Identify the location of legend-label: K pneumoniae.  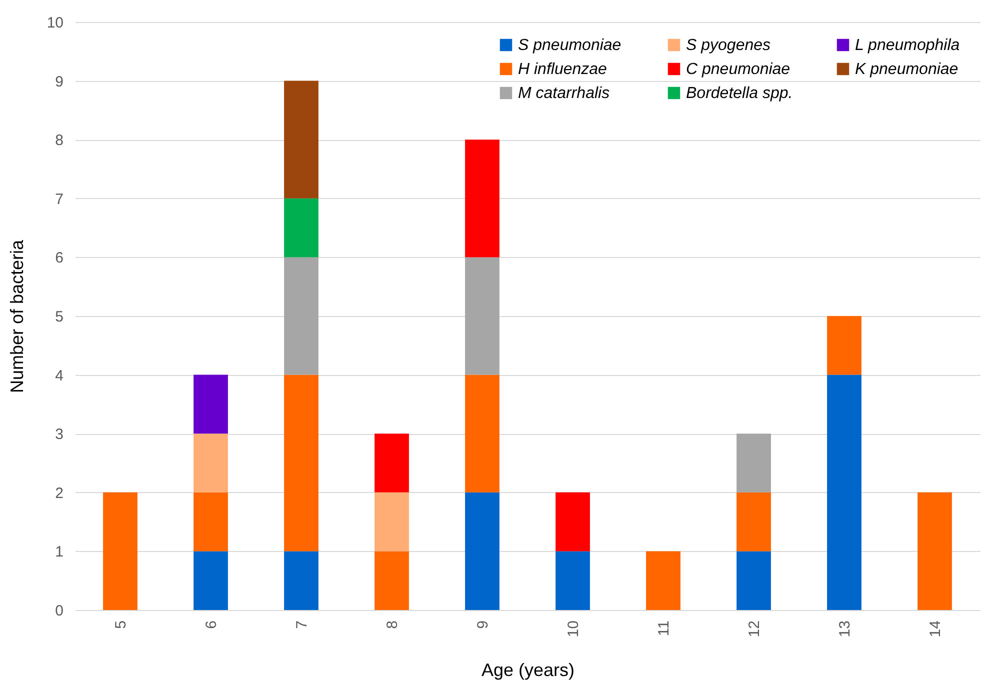
(906, 69).